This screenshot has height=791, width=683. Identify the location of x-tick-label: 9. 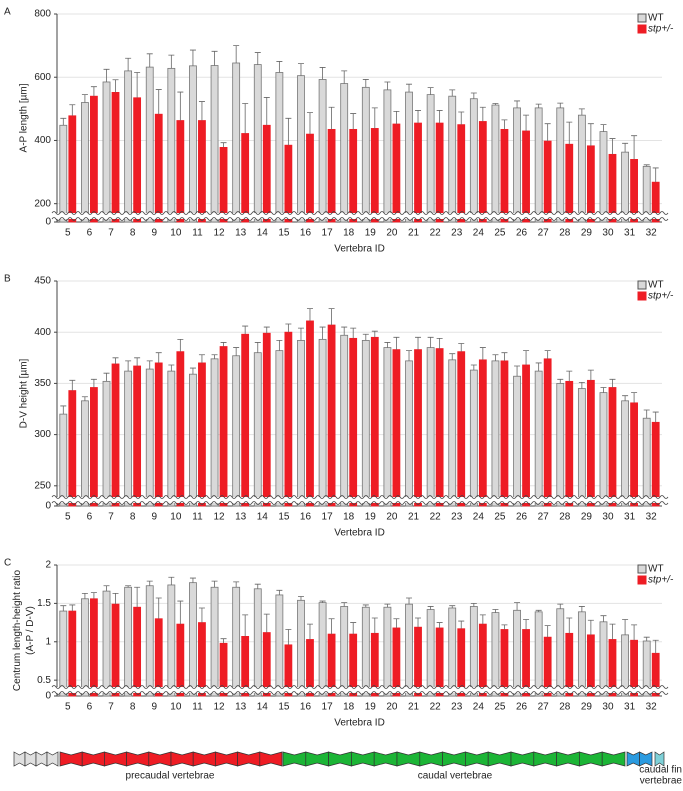
(154, 517).